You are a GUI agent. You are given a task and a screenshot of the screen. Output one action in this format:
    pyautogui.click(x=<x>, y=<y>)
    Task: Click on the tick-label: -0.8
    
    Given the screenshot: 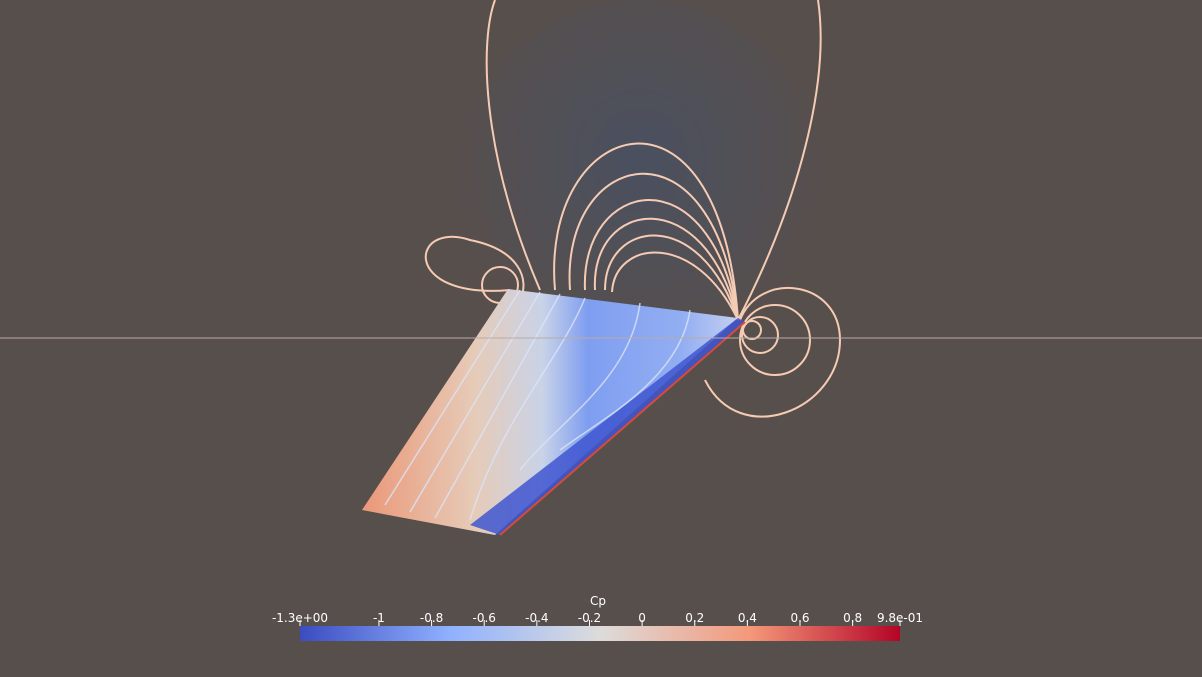 What is the action you would take?
    pyautogui.click(x=431, y=618)
    